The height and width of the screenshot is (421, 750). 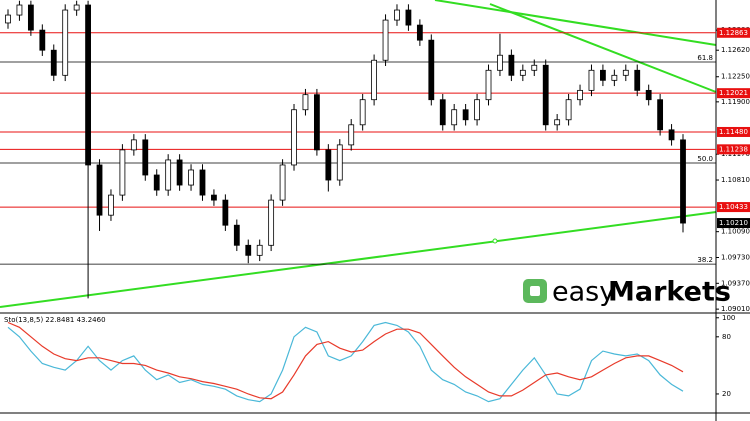 I want to click on watermark: easy Markets, so click(x=627, y=292).